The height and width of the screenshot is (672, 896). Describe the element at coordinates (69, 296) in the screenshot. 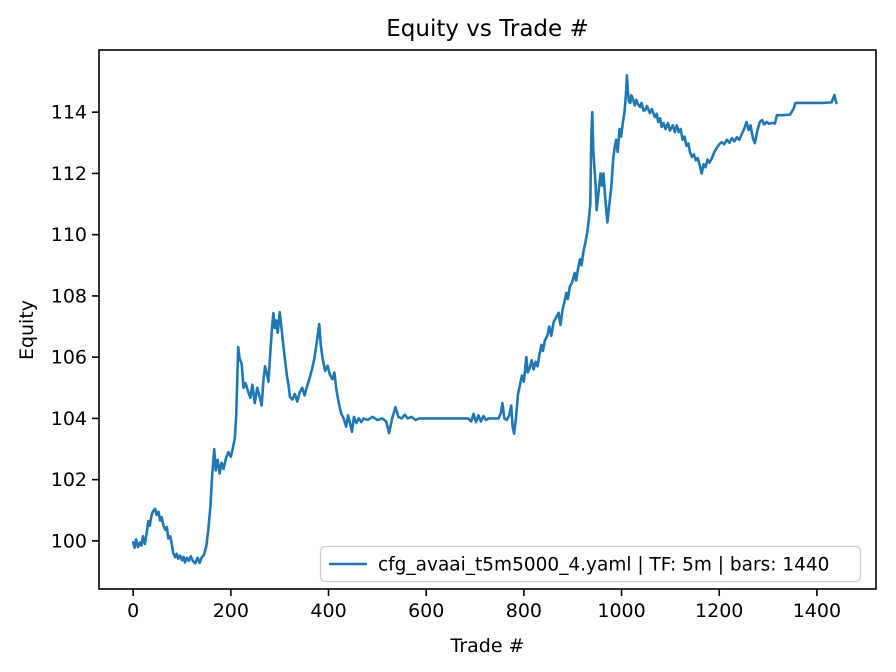

I see `y-tick-label: 108` at that location.